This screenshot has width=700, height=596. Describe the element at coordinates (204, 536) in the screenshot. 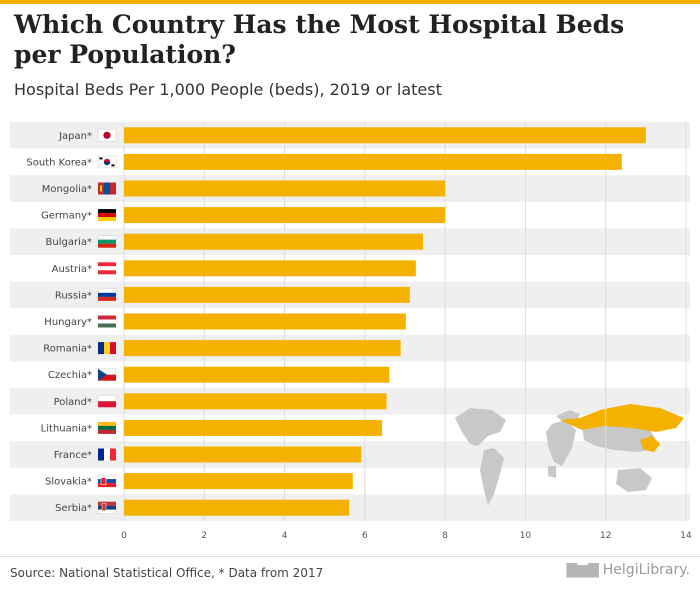

I see `x-tick-label: 2` at that location.